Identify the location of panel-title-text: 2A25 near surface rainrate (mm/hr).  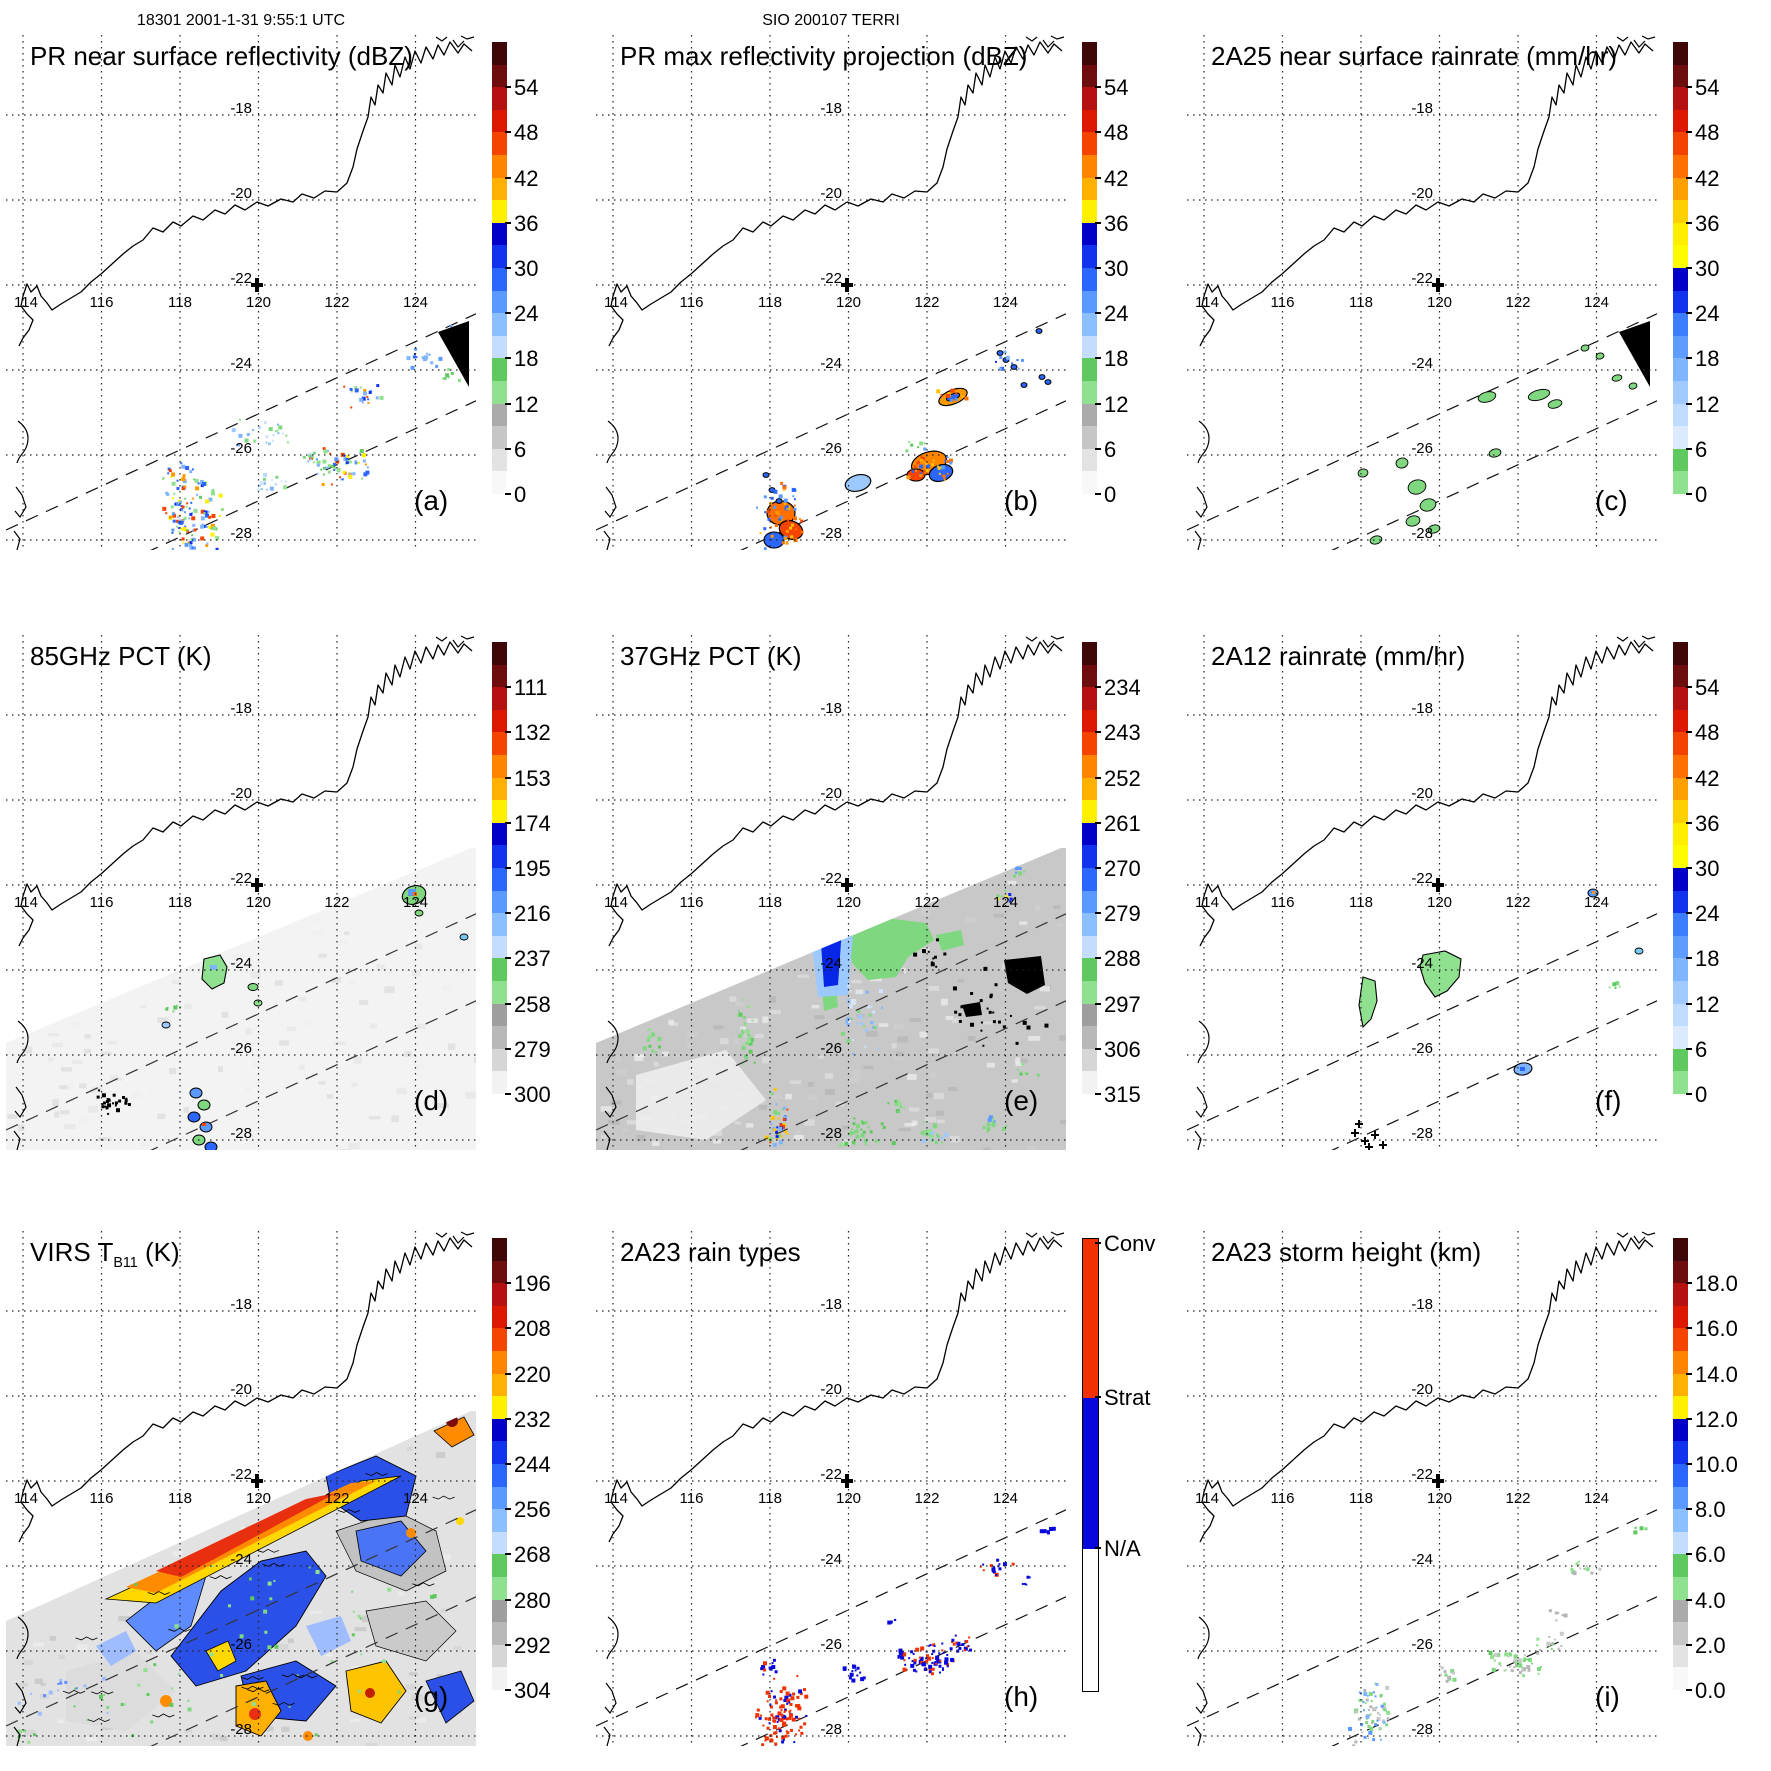
(1414, 56).